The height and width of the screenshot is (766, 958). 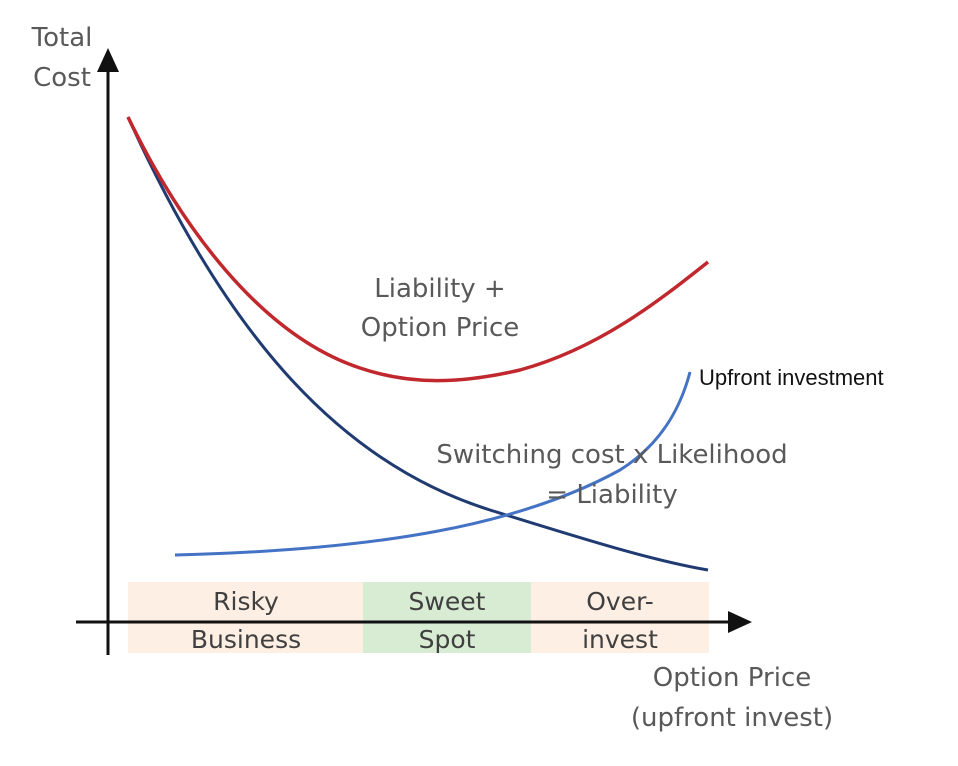 What do you see at coordinates (440, 328) in the screenshot?
I see `total-curve-label-line2: Option Price` at bounding box center [440, 328].